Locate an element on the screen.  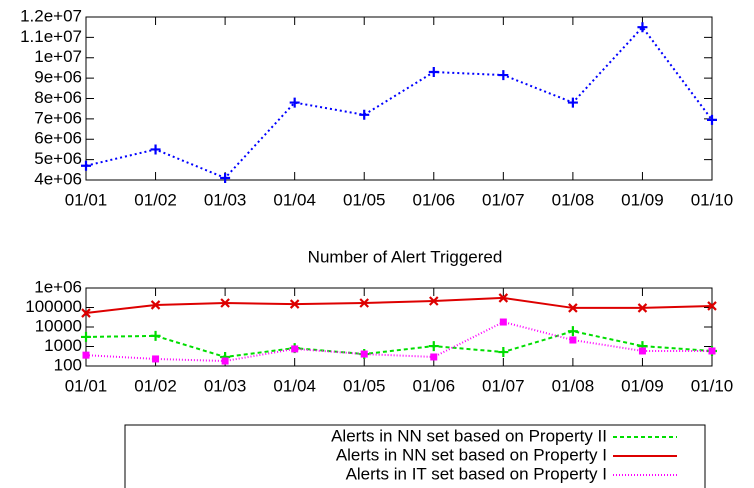
y-tick-label: 4e+06 is located at coordinates (58, 178).